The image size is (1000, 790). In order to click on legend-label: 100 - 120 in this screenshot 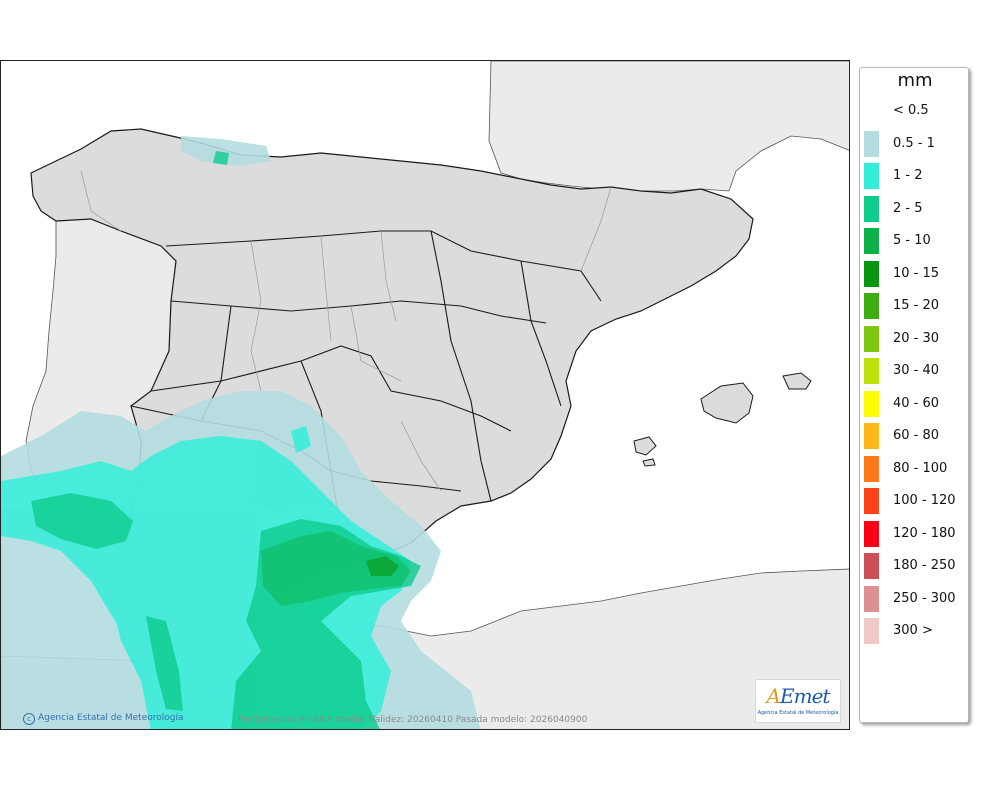, I will do `click(924, 500)`.